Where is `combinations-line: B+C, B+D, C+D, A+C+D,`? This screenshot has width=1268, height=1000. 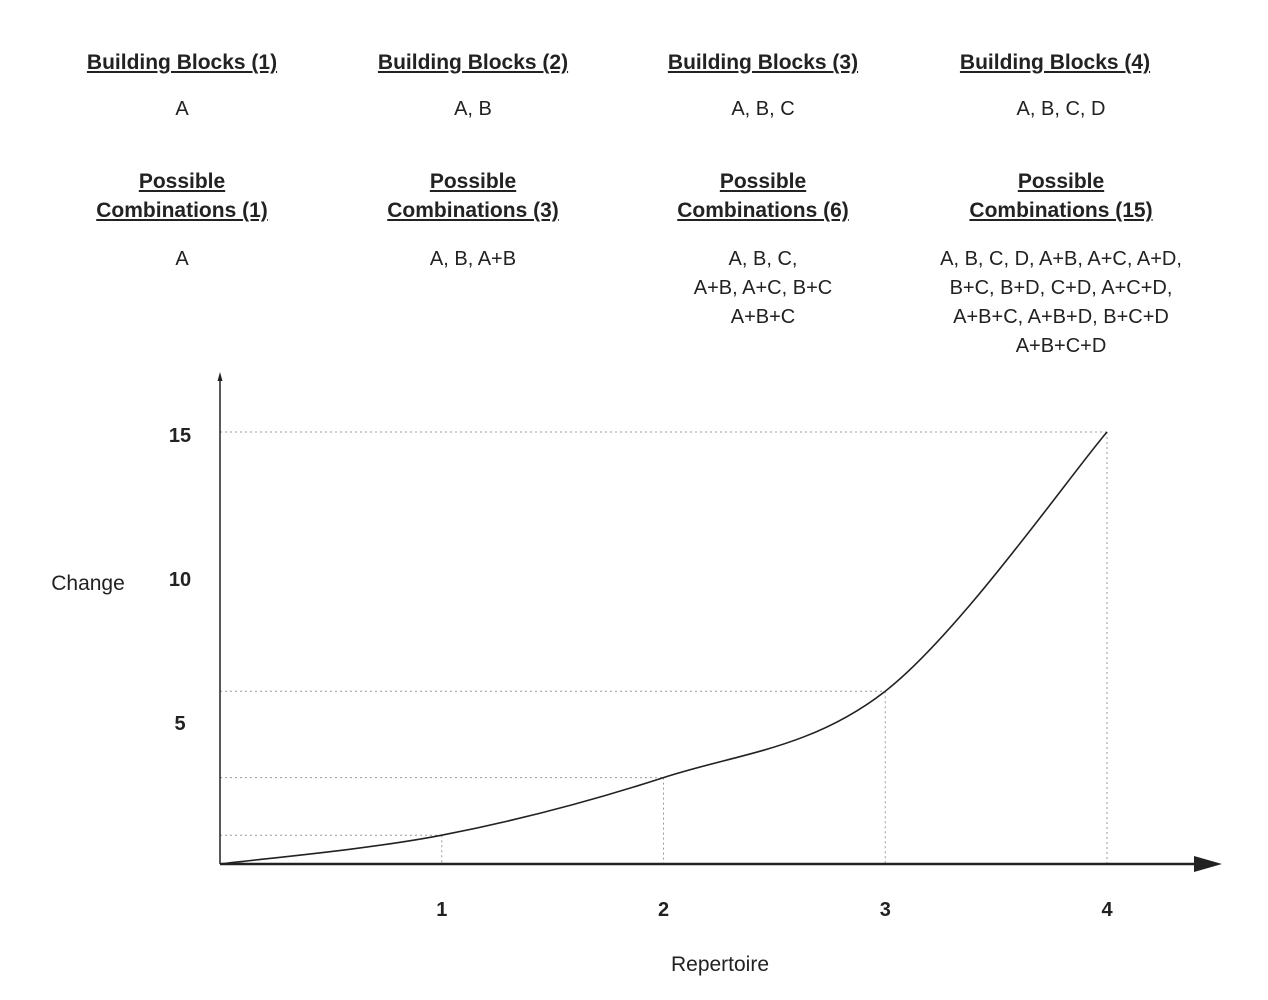 combinations-line: B+C, B+D, C+D, A+C+D, is located at coordinates (1061, 288).